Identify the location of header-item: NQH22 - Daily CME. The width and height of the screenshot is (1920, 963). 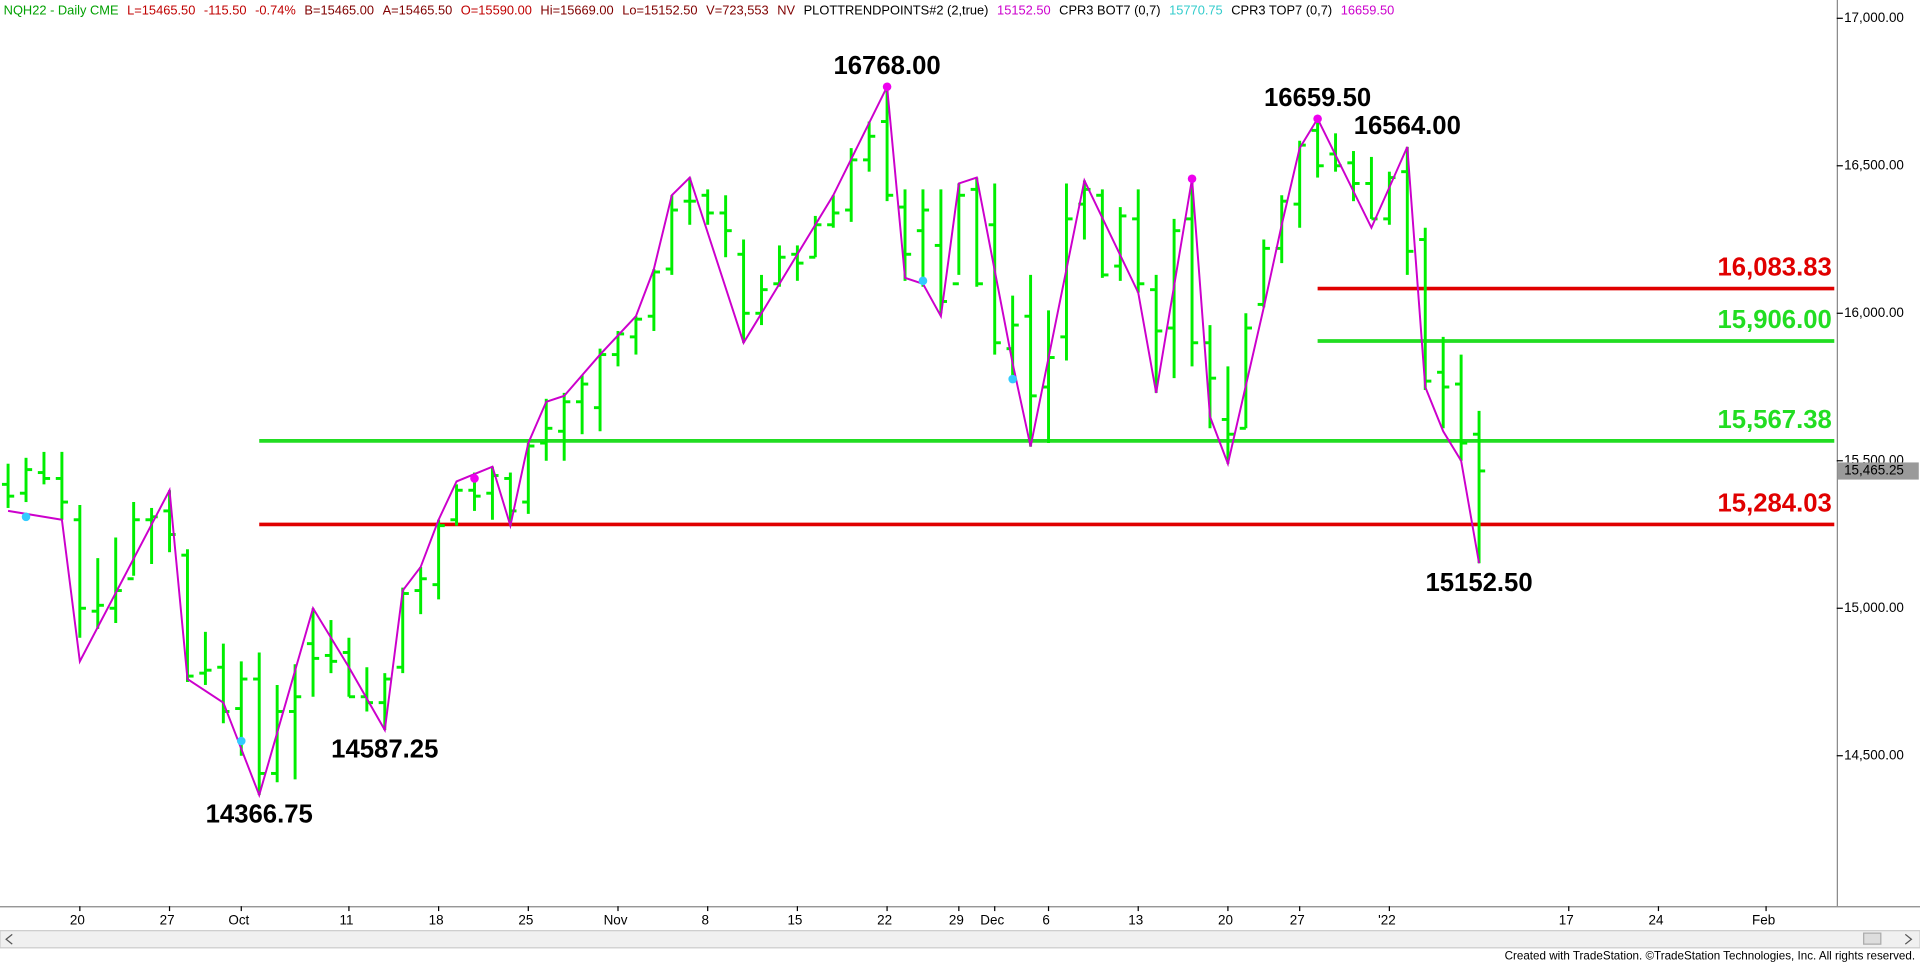
(61, 9).